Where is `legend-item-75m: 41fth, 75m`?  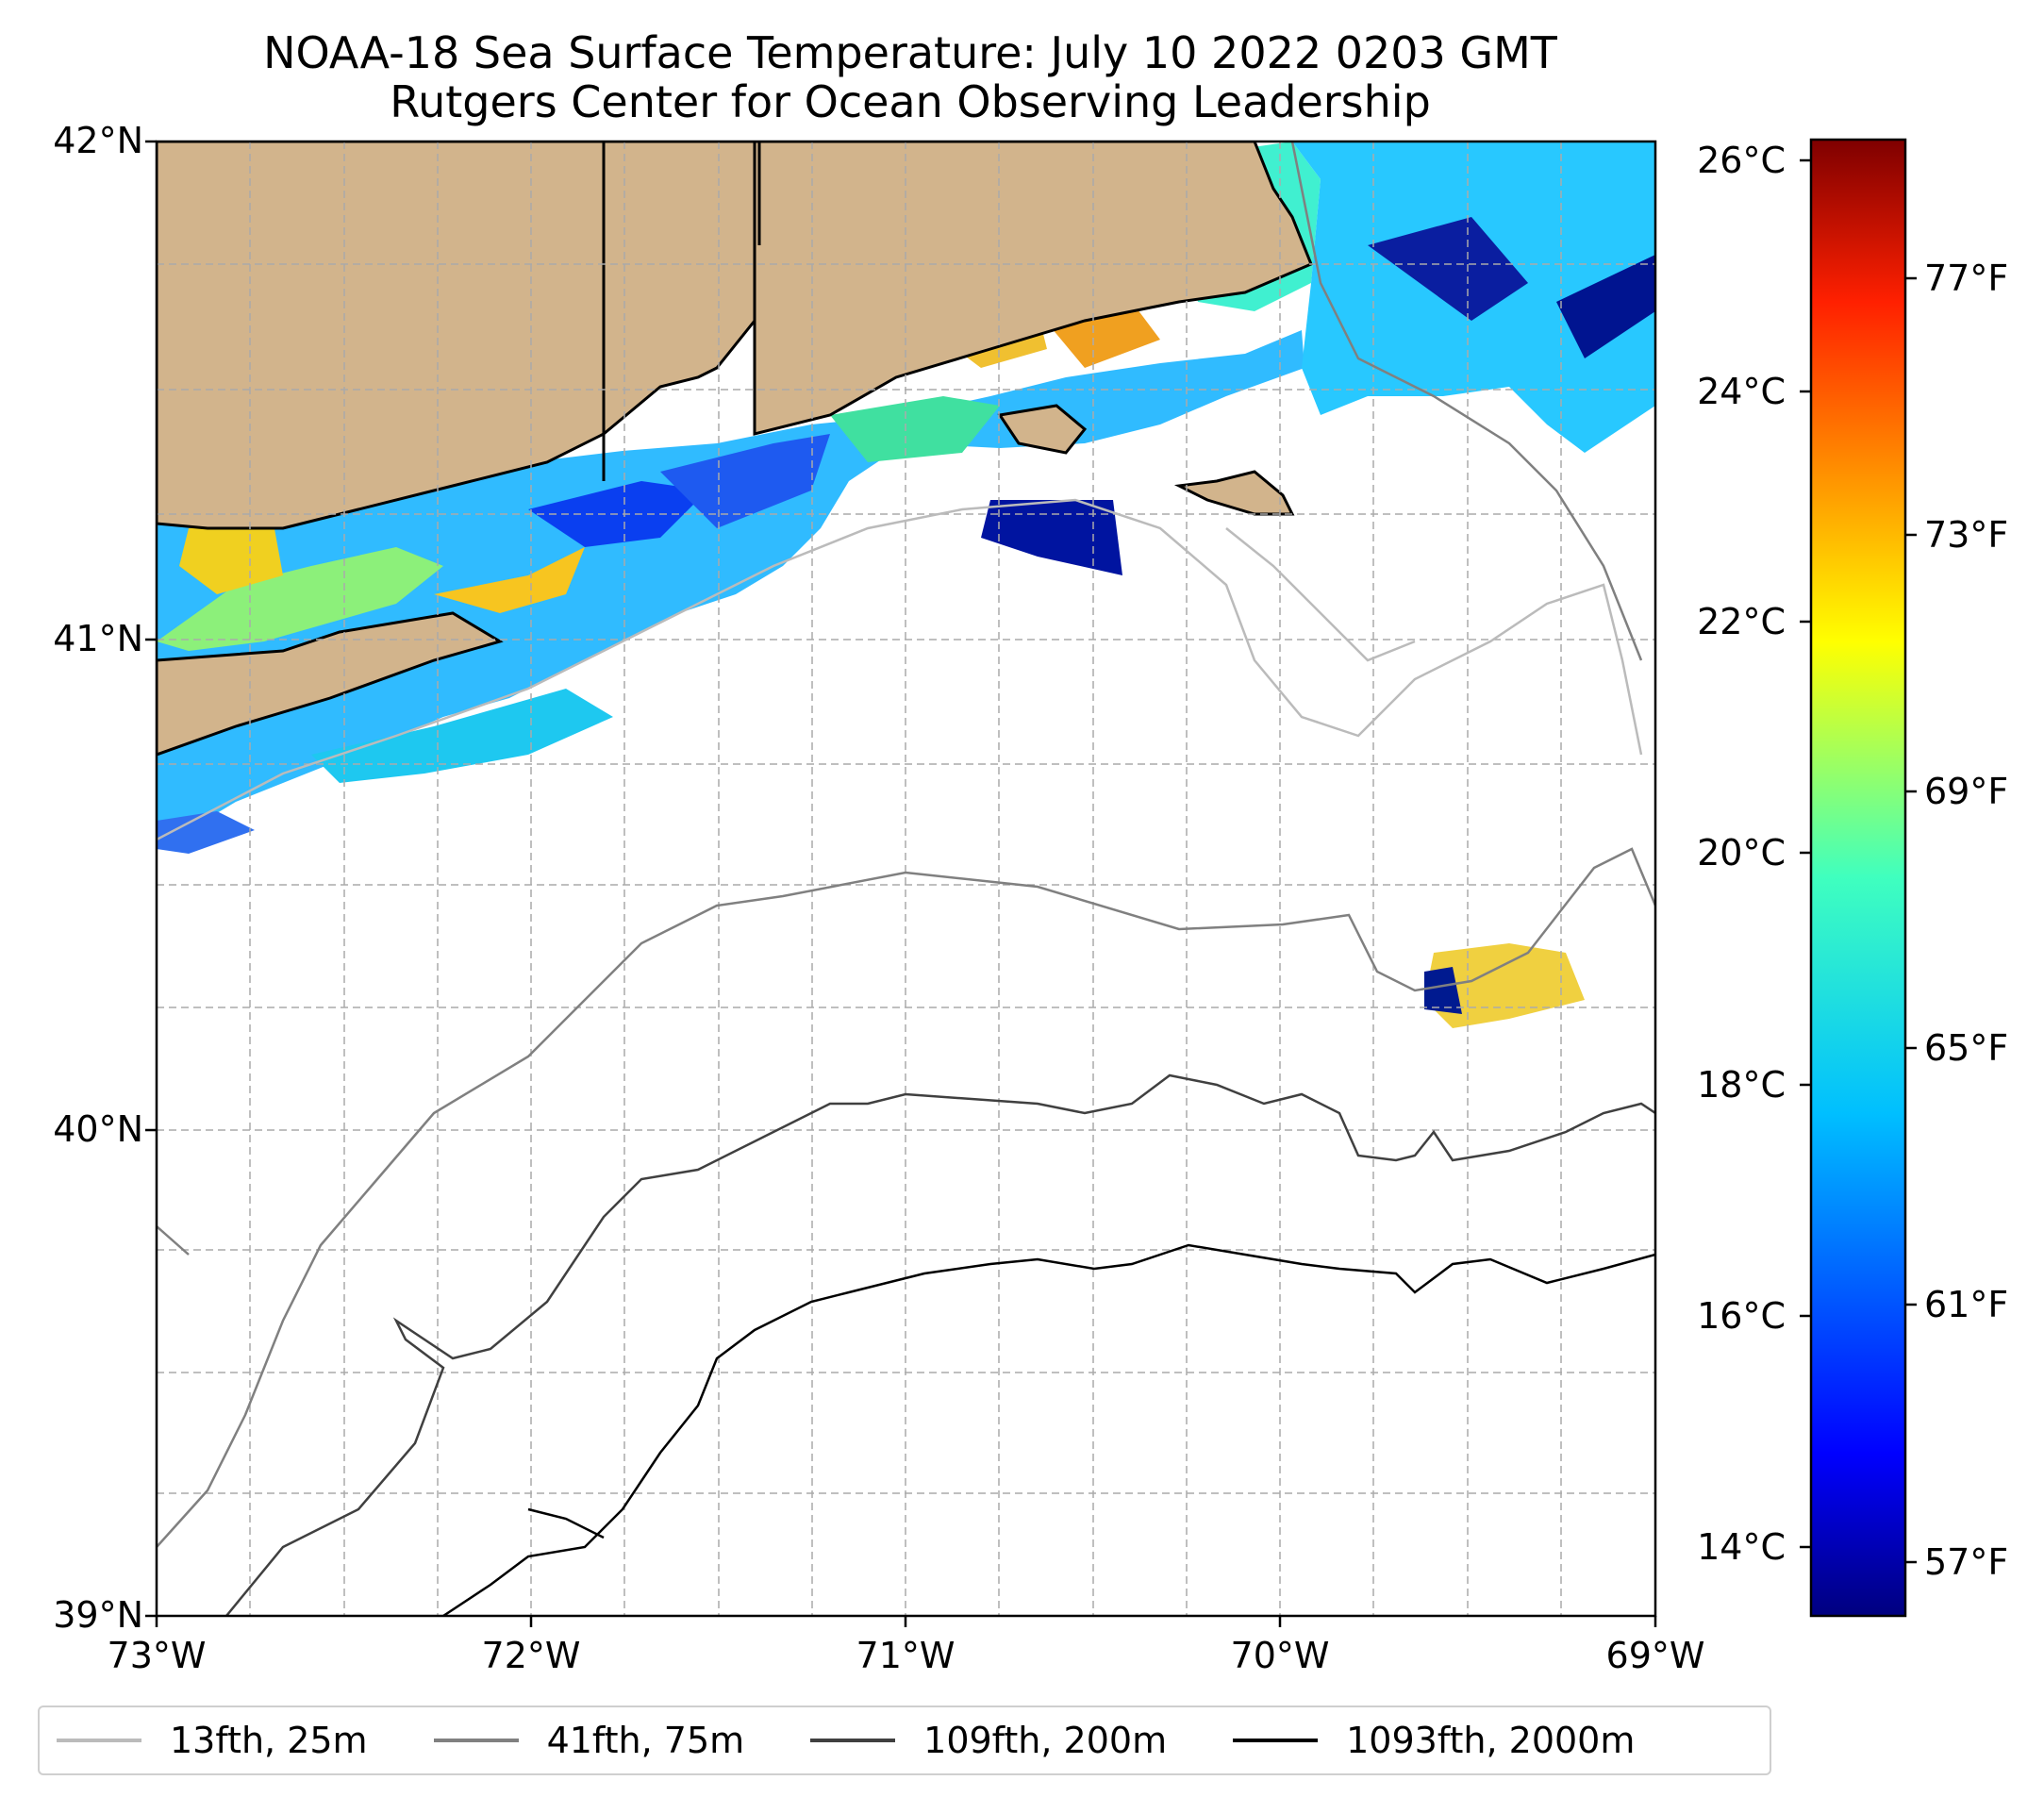
legend-item-75m: 41fth, 75m is located at coordinates (589, 1740).